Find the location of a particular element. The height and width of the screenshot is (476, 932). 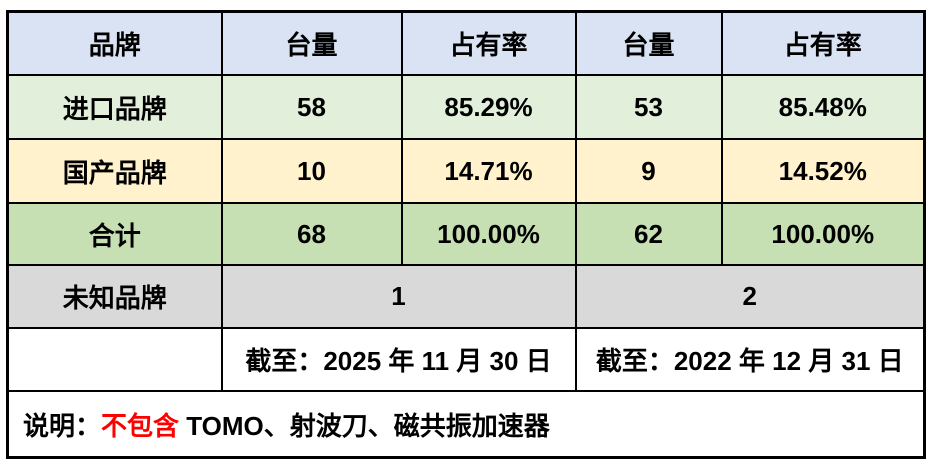

note-prefix: 说明： is located at coordinates (62, 425).